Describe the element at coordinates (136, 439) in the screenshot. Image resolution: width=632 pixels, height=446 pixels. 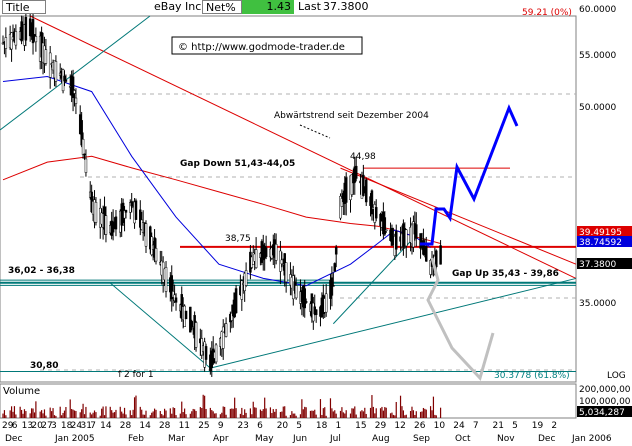
I see `x-month-label: Feb` at that location.